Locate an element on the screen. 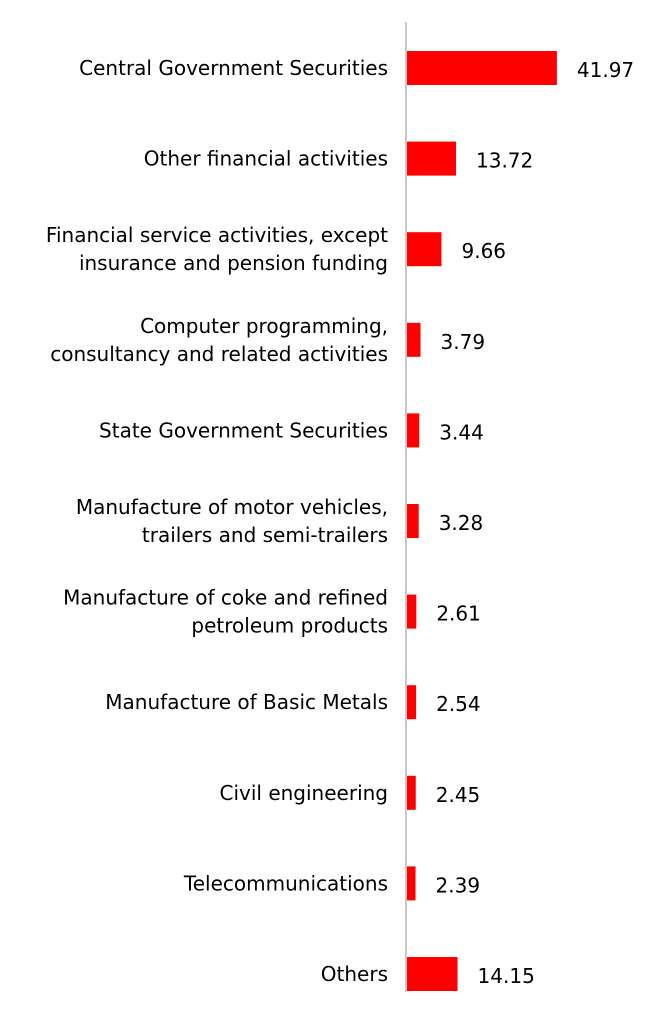 The width and height of the screenshot is (657, 1035). category-label-line: Manufacture of Basic Metals is located at coordinates (246, 702).